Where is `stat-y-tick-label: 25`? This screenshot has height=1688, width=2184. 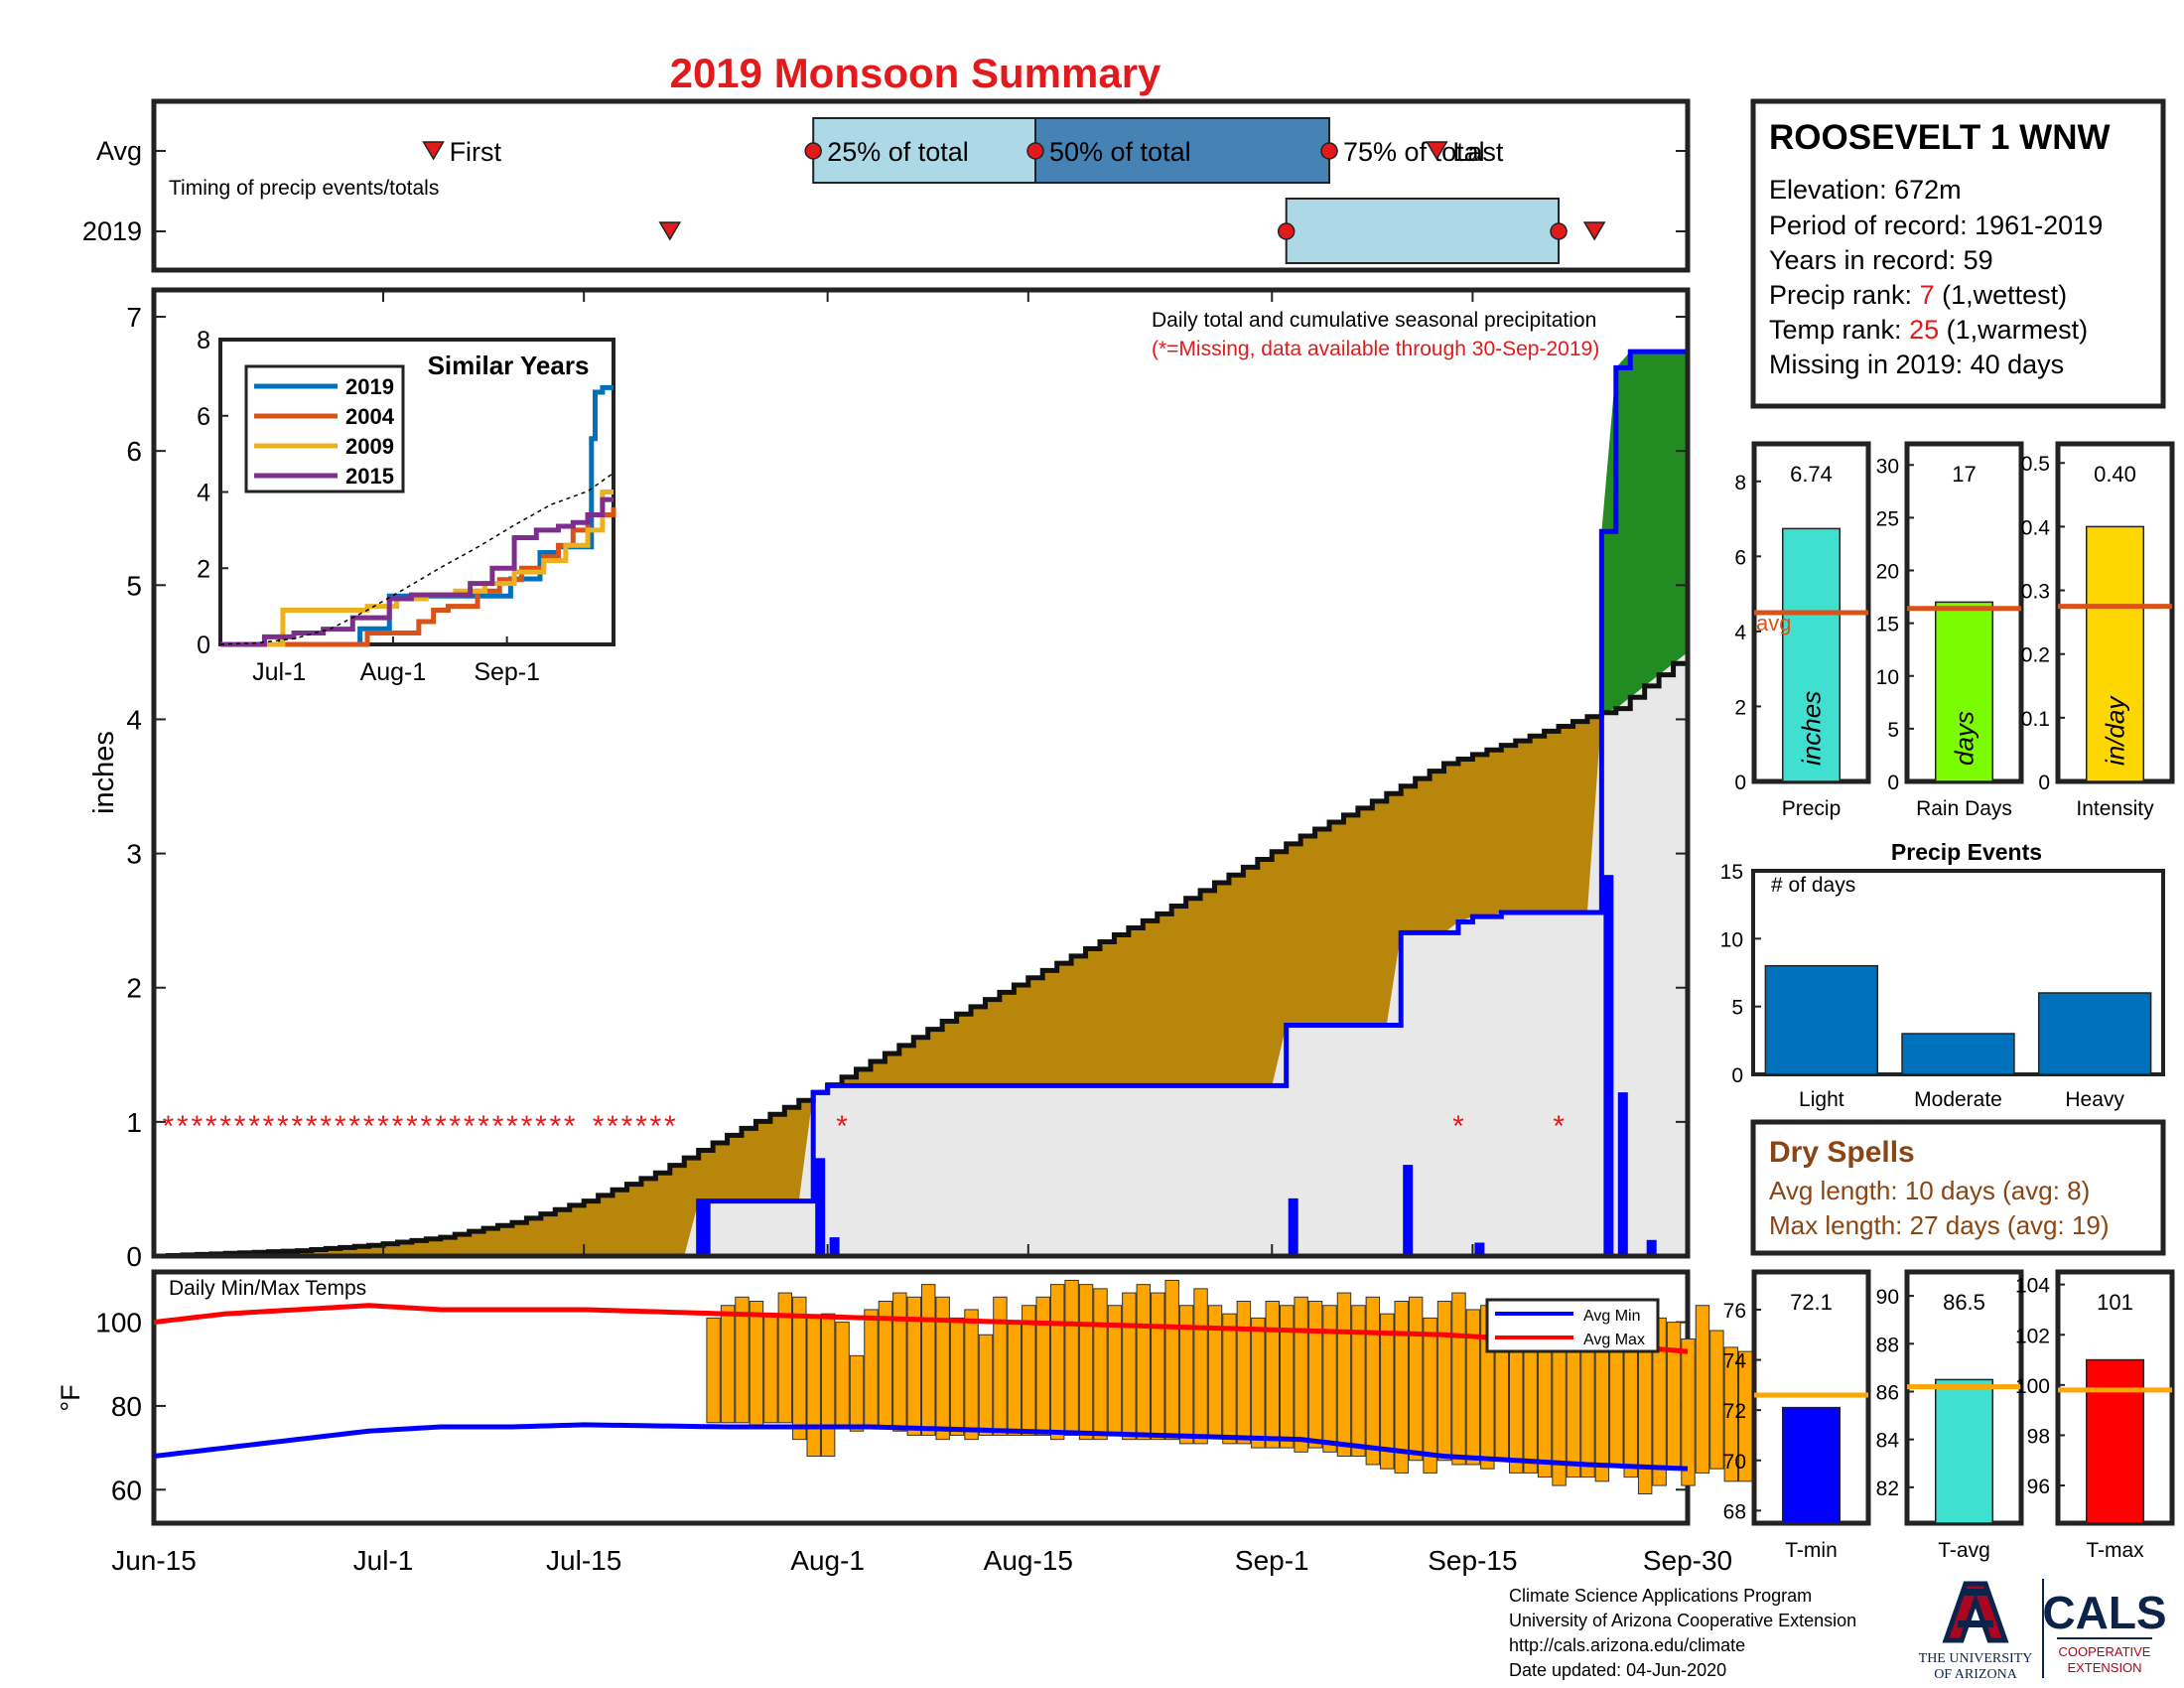
stat-y-tick-label: 25 is located at coordinates (1887, 518).